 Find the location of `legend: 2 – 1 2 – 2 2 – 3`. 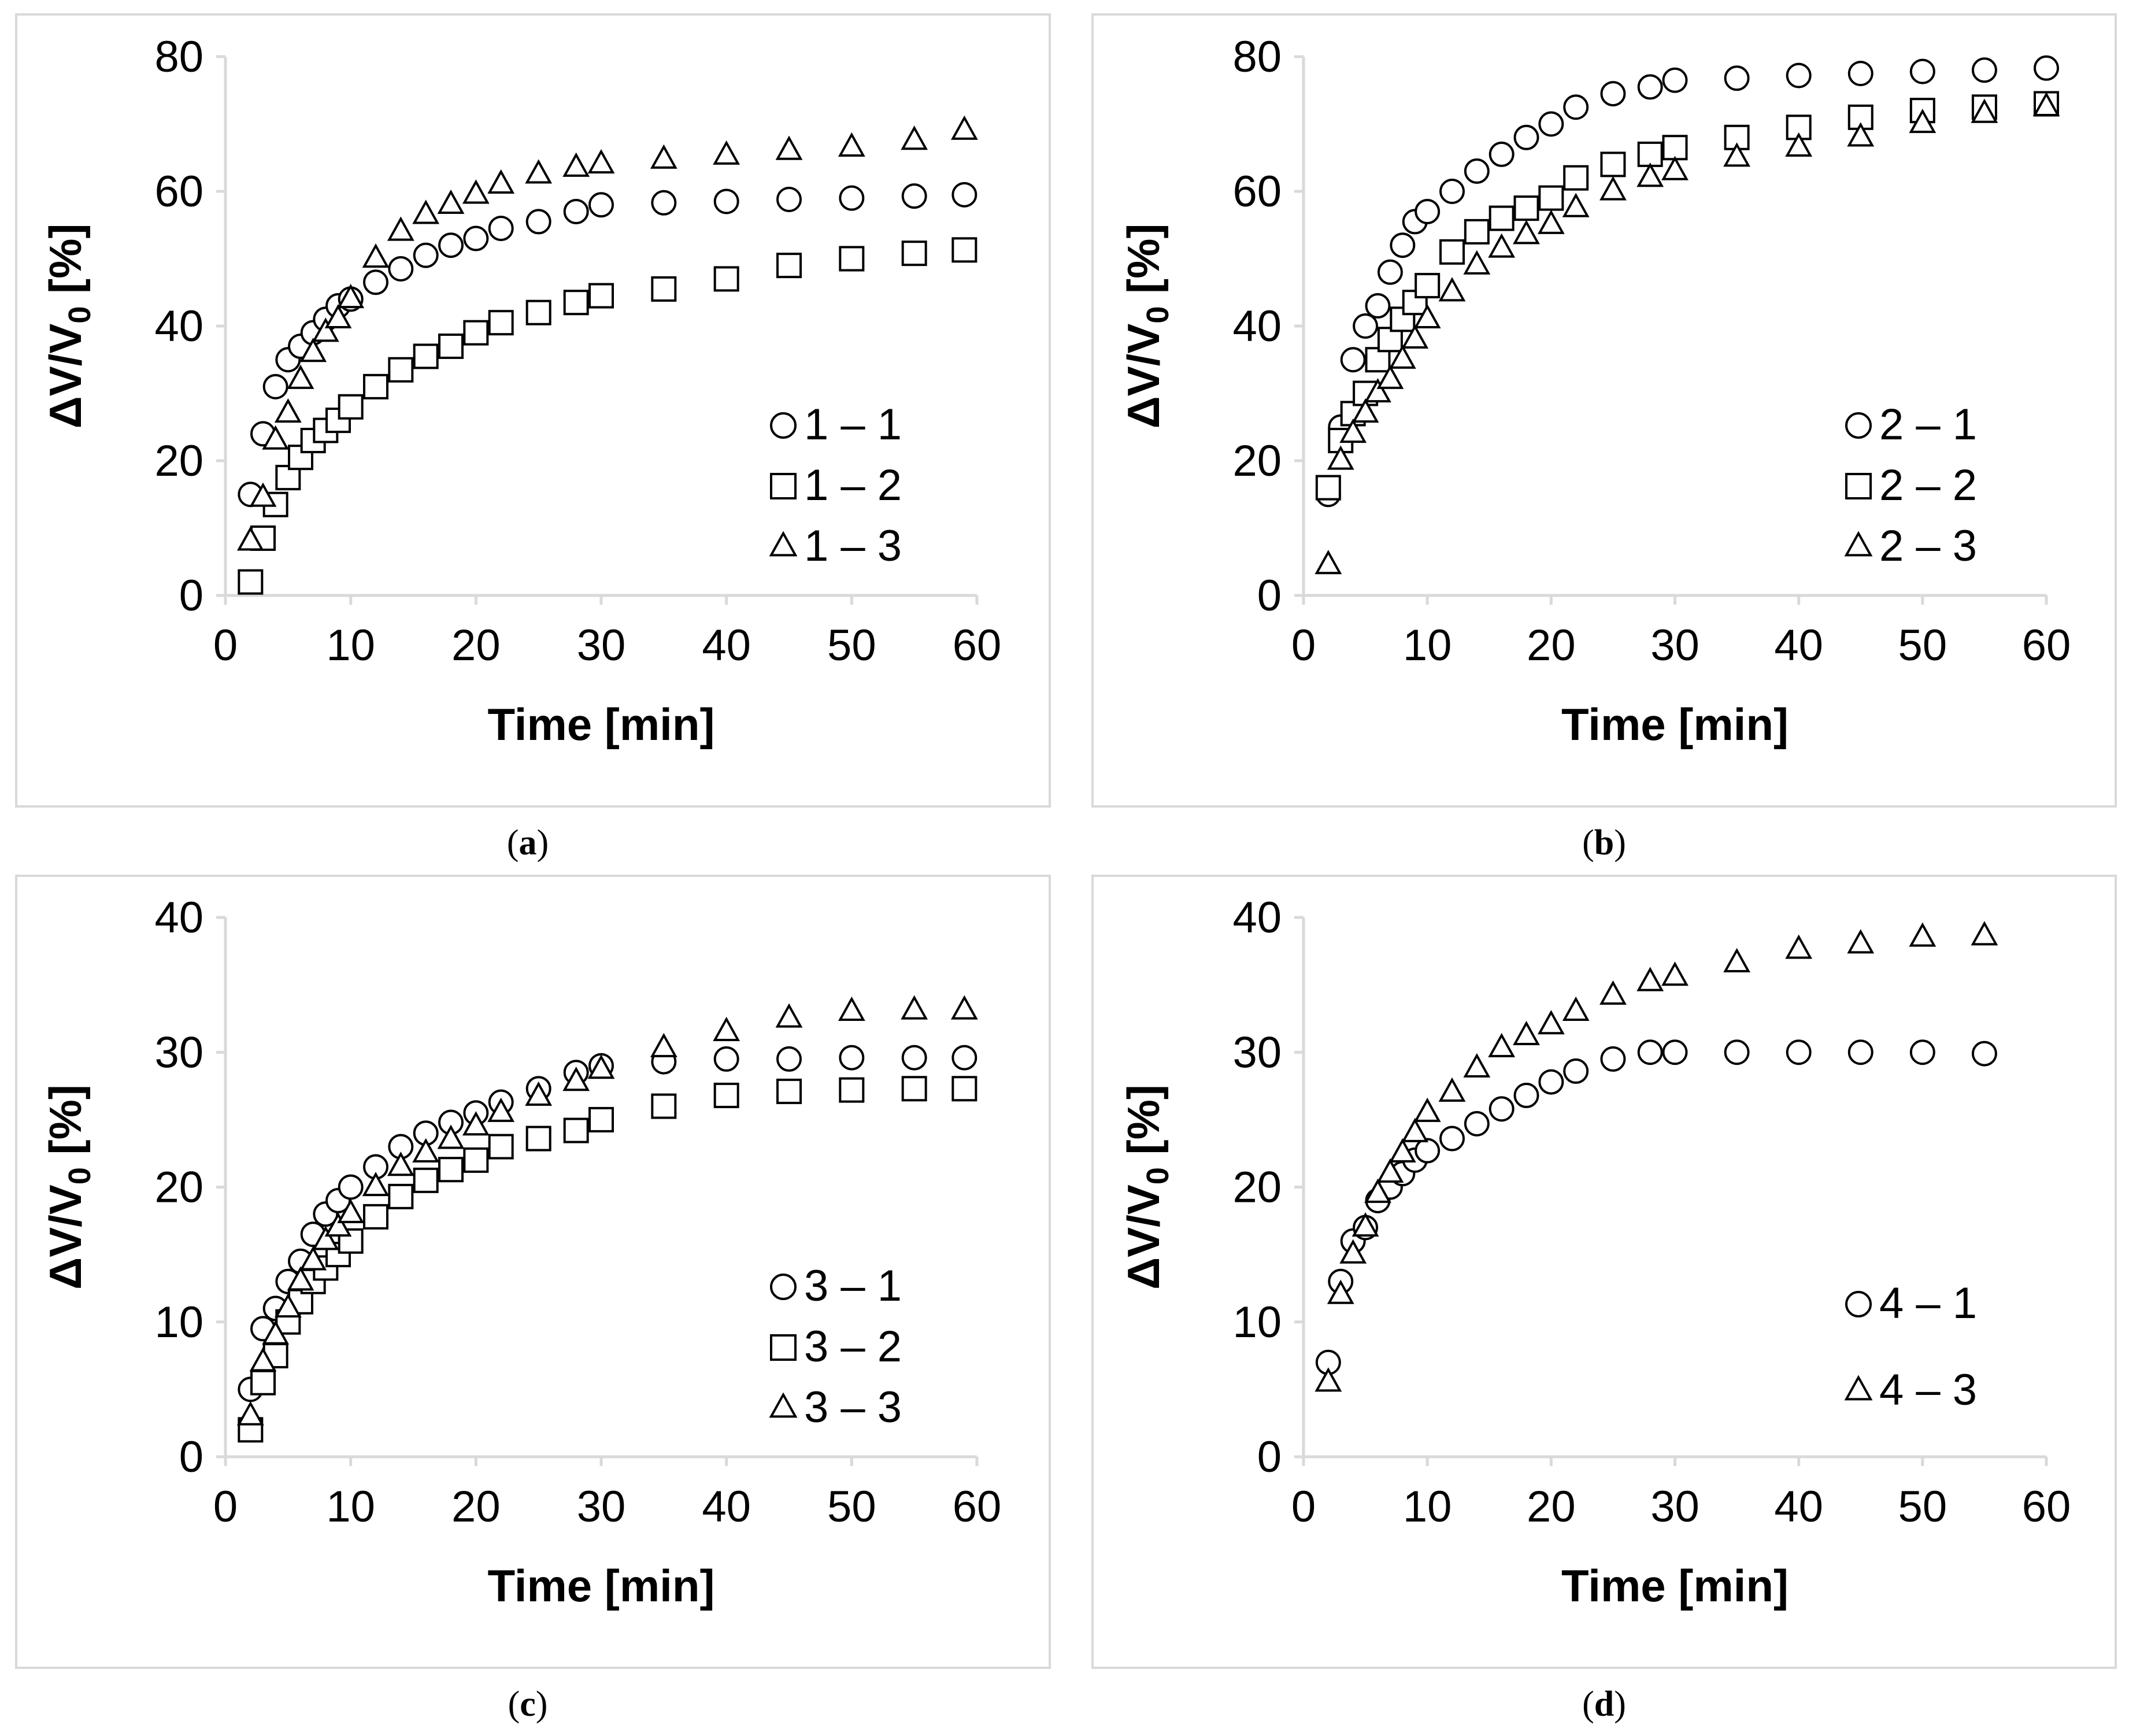

legend: 2 – 1 2 – 2 2 – 3 is located at coordinates (1911, 485).